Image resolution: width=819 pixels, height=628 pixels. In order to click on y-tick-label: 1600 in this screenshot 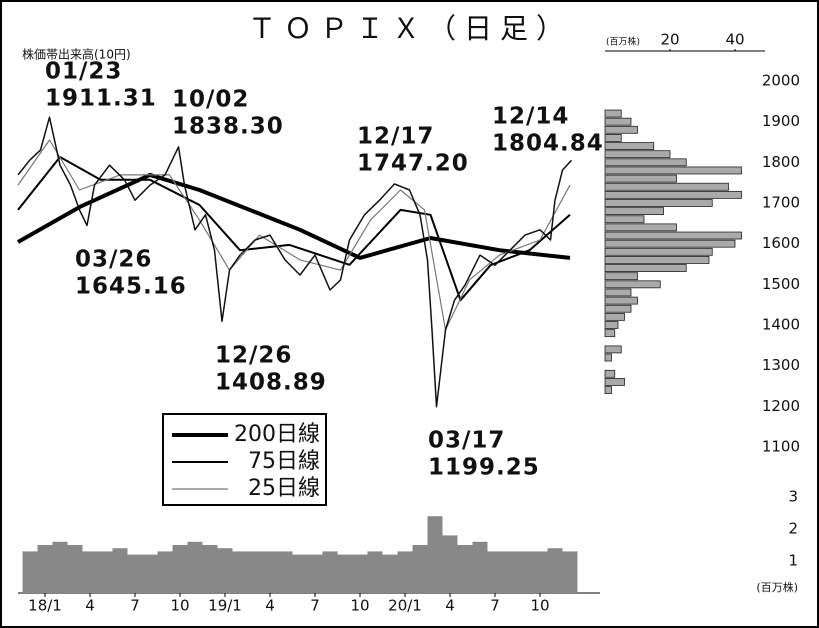, I will do `click(781, 243)`.